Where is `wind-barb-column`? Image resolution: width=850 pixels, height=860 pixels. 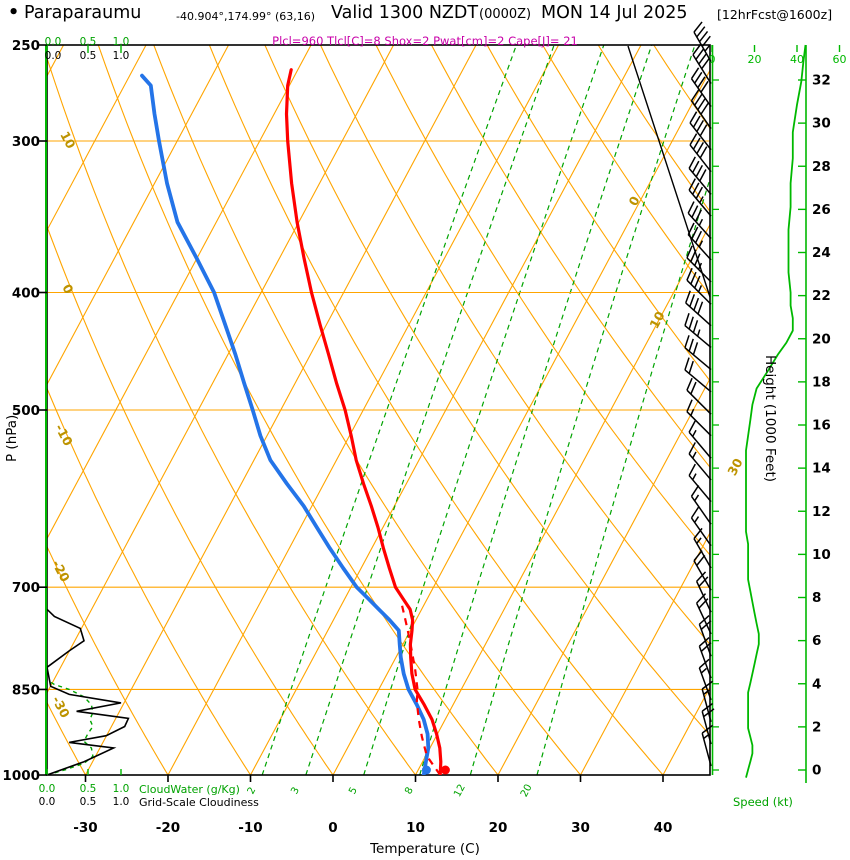
wind-barb-column is located at coordinates (699, 394).